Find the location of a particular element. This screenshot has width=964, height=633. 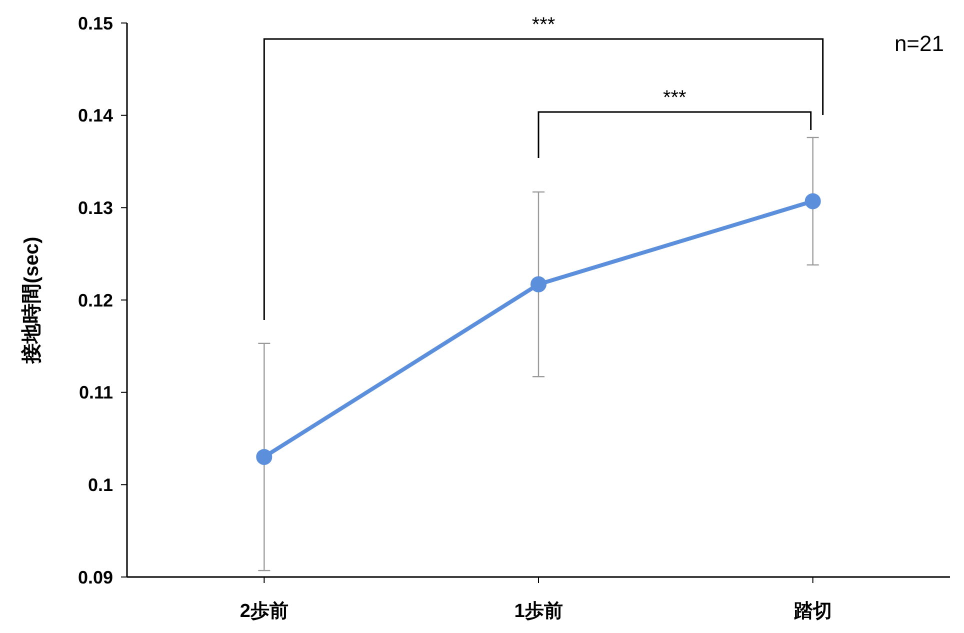

y-tick-label: 0.1 is located at coordinates (100, 484).